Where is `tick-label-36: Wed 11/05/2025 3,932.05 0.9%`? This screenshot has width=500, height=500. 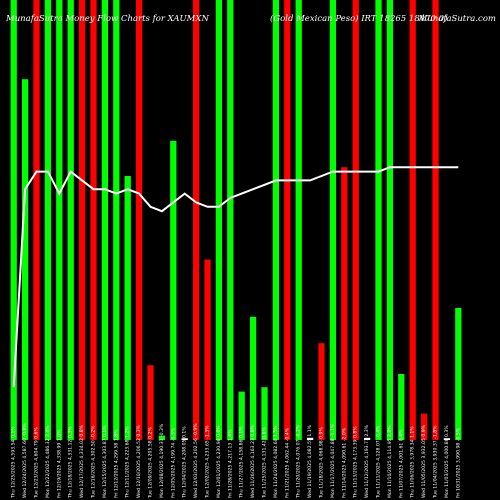 tick-label-36: Wed 11/05/2025 3,932.05 0.9% is located at coordinates (424, 461).